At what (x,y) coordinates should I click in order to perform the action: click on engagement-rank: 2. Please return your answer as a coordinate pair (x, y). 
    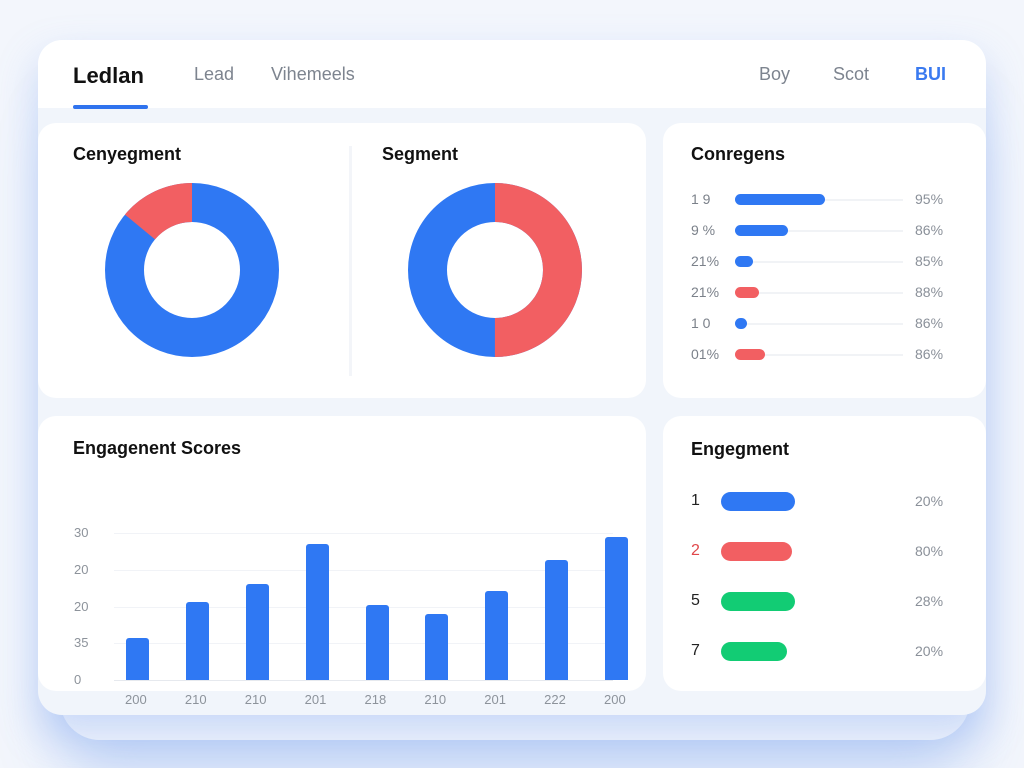
    Looking at the image, I should click on (695, 550).